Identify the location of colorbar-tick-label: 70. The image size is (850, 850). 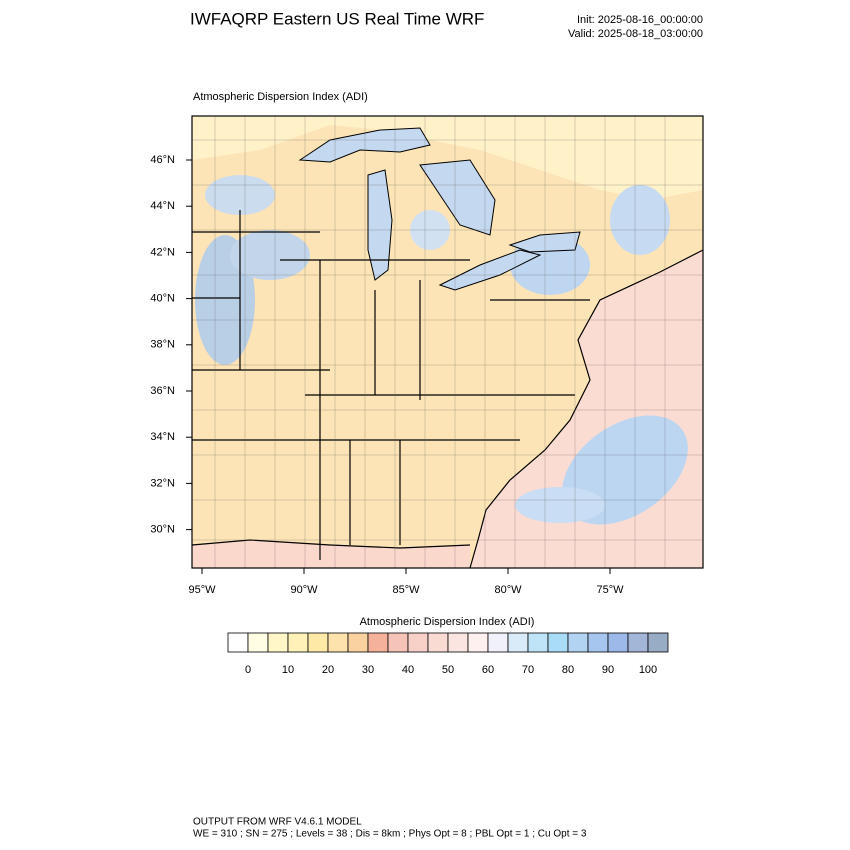
(528, 670).